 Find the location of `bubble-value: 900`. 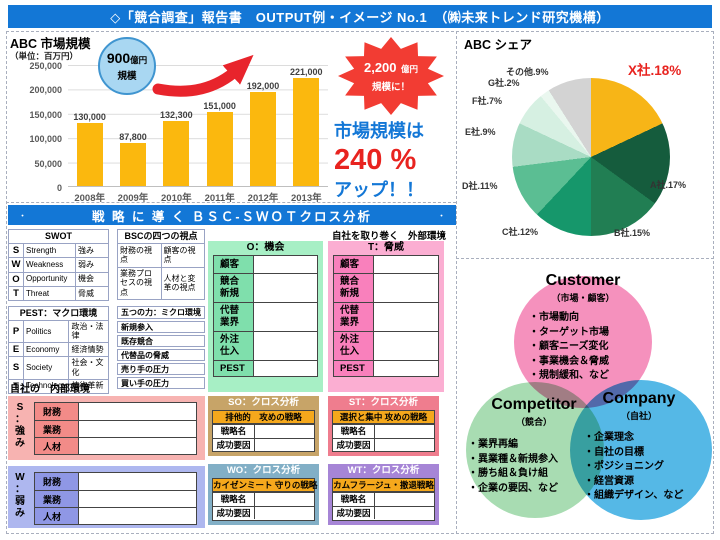

bubble-value: 900 is located at coordinates (118, 58).